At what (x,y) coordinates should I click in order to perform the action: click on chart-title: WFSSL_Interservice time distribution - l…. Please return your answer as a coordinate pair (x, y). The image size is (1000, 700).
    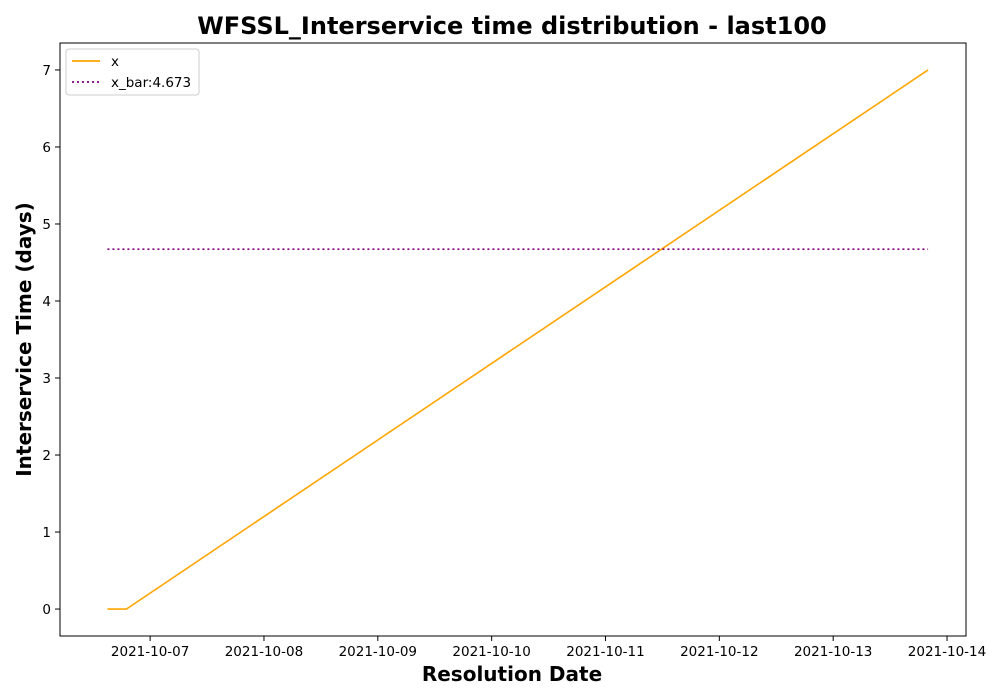
    Looking at the image, I should click on (511, 26).